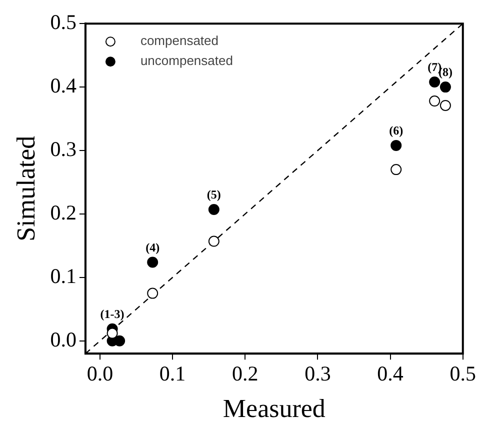 This screenshot has width=487, height=438. What do you see at coordinates (245, 374) in the screenshot?
I see `x-tick-label: 0.2` at bounding box center [245, 374].